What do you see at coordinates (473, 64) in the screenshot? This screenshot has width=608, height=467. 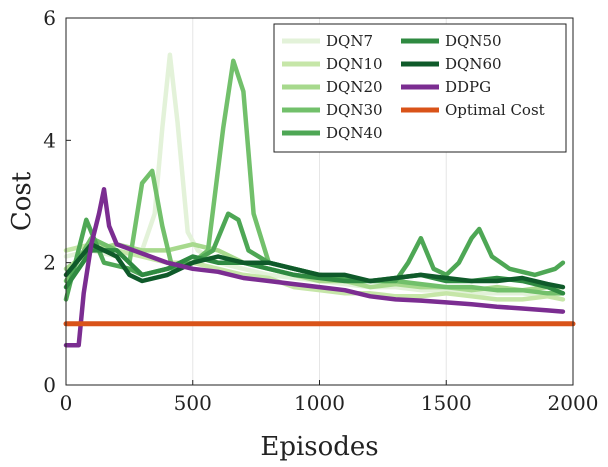 I see `legend-label: DQN60` at bounding box center [473, 64].